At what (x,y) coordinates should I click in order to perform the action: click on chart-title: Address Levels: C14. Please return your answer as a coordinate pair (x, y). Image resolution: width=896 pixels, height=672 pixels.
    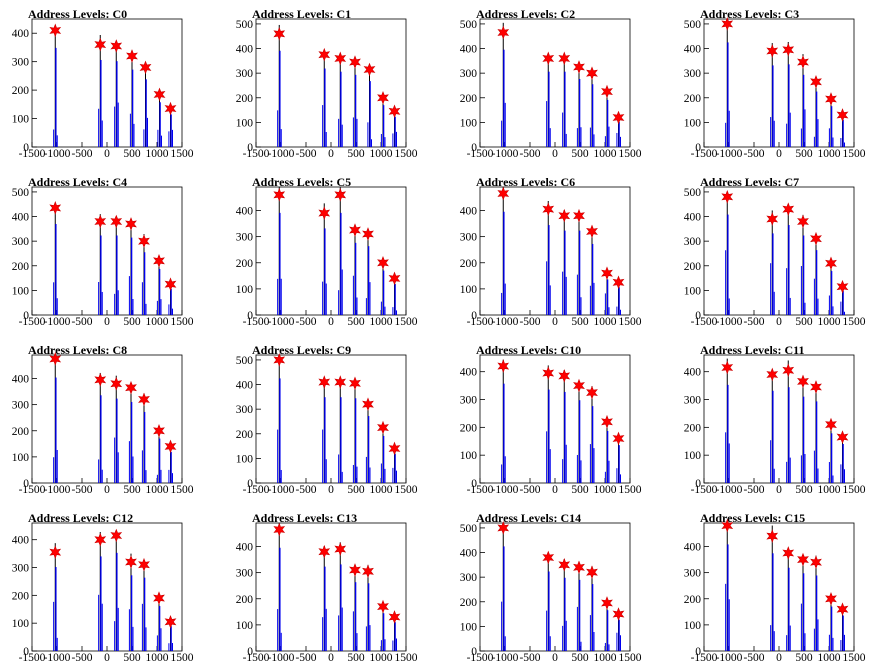
    Looking at the image, I should click on (528, 518).